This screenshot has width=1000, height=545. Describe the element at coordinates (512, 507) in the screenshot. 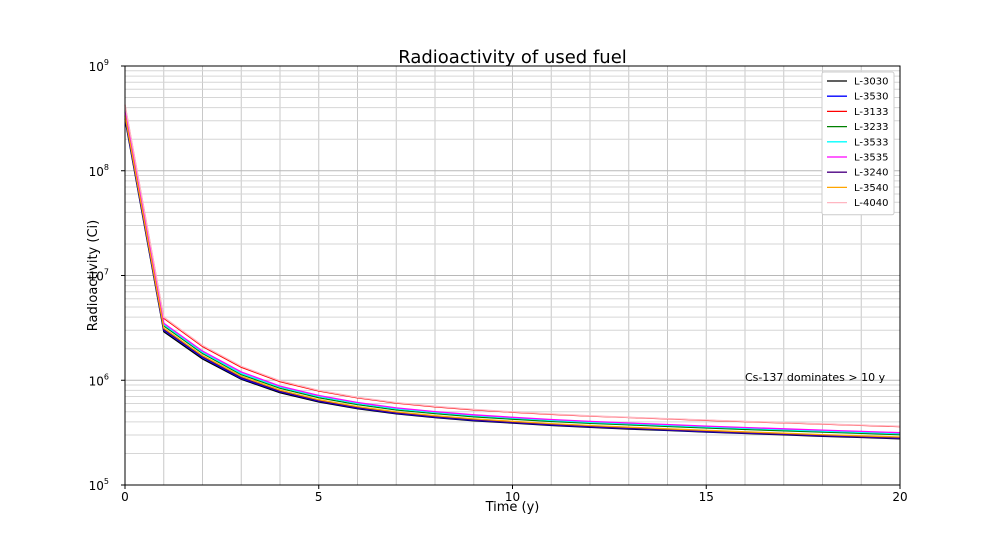

I see `x-axis-label: Time (y)` at that location.